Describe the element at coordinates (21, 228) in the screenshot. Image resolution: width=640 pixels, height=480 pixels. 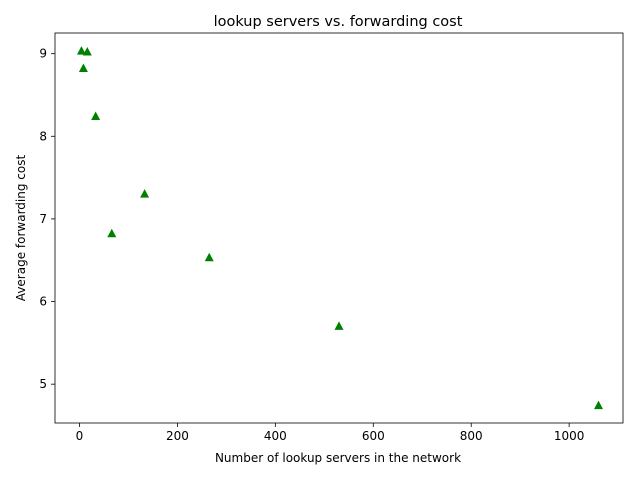
I see `y-axis-label: Average forwarding cost` at that location.